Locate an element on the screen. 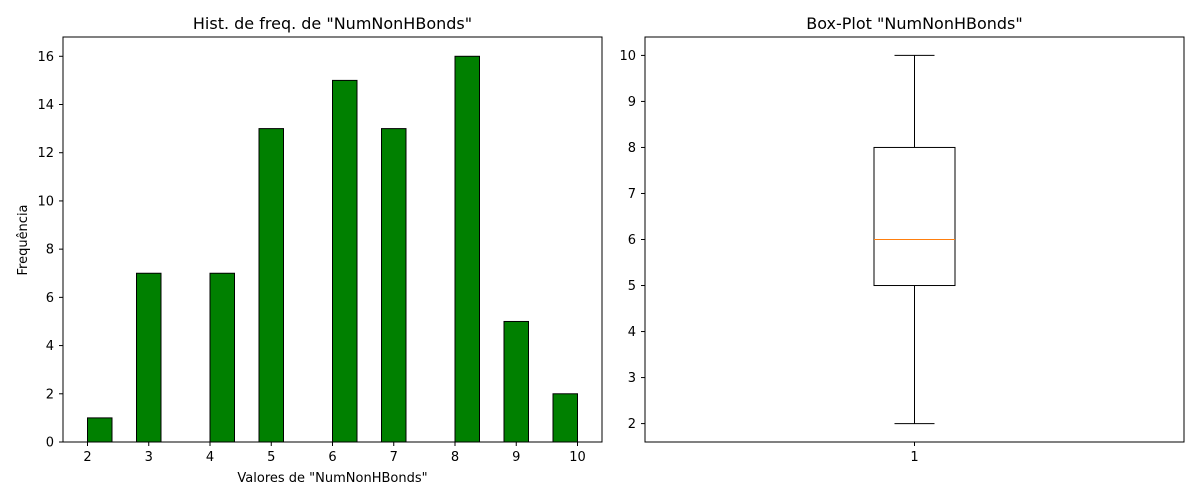 The width and height of the screenshot is (1200, 500). boxplot-x-ticks: 1 is located at coordinates (914, 453).